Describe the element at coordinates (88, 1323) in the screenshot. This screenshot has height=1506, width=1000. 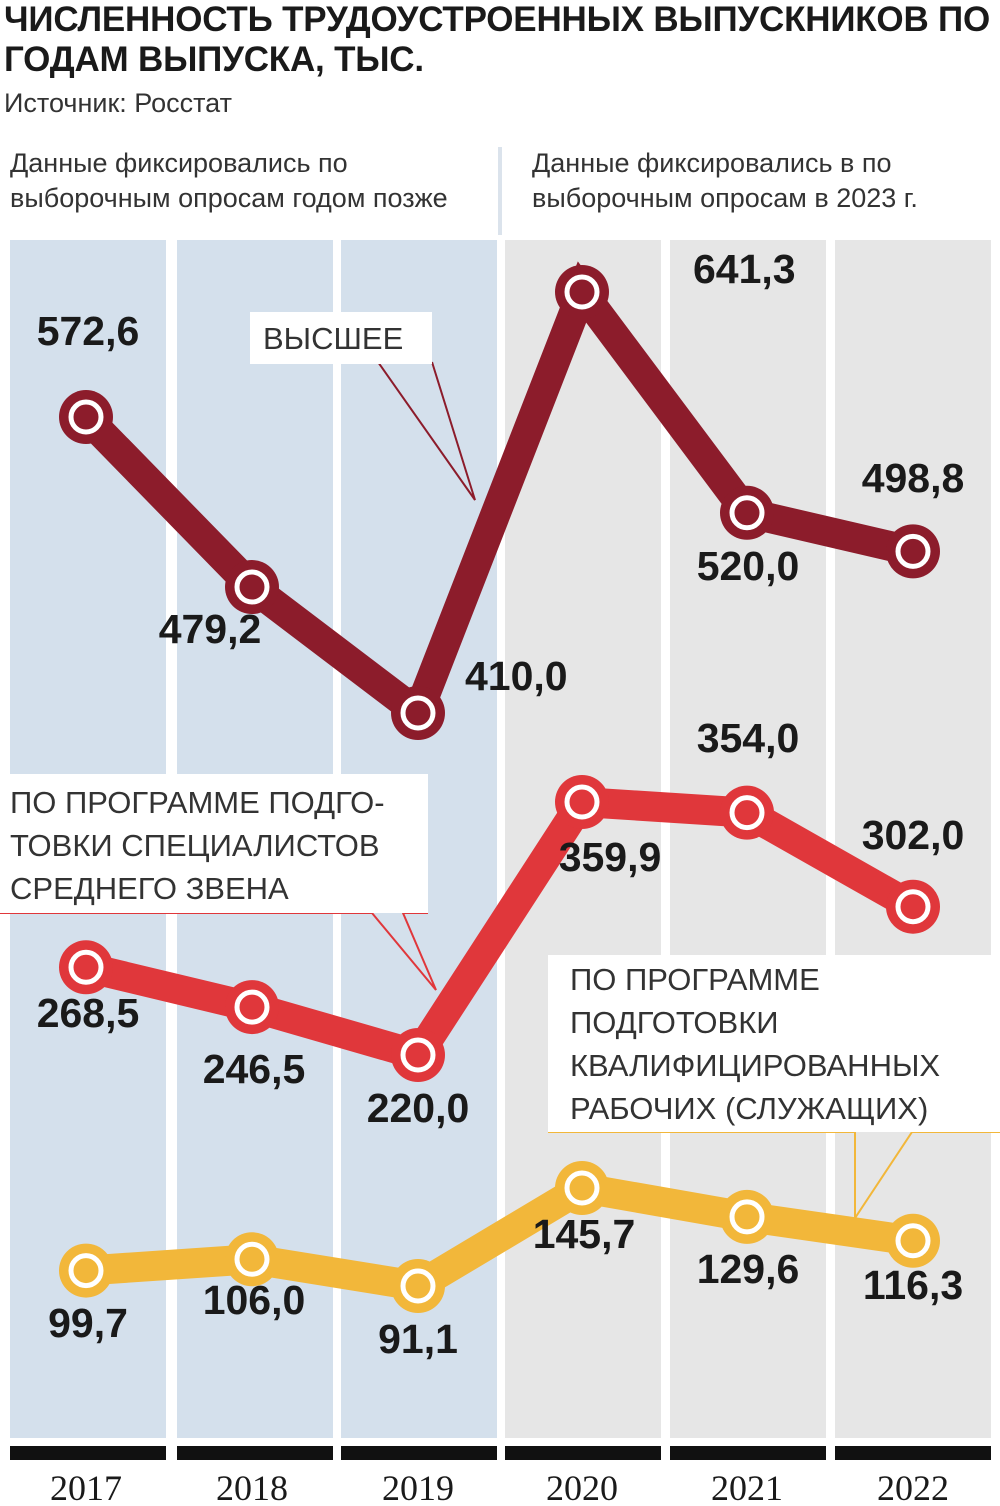
I see `data-label-workers-2017: 99,7` at that location.